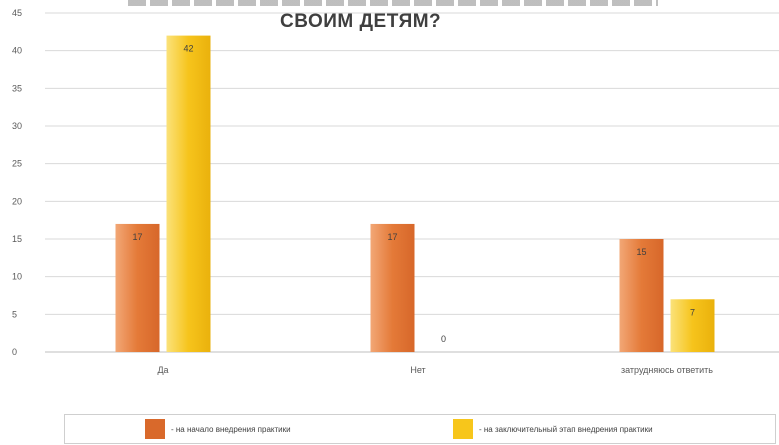  What do you see at coordinates (667, 370) in the screenshot?
I see `x-category-label: затрудняюсь ответить` at bounding box center [667, 370].